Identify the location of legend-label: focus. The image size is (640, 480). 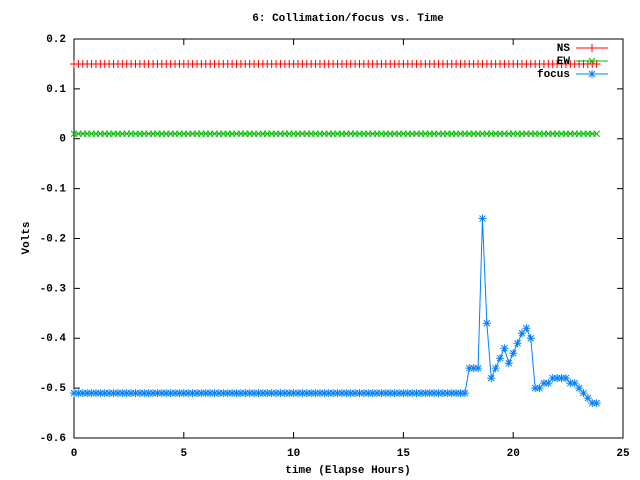
(553, 75).